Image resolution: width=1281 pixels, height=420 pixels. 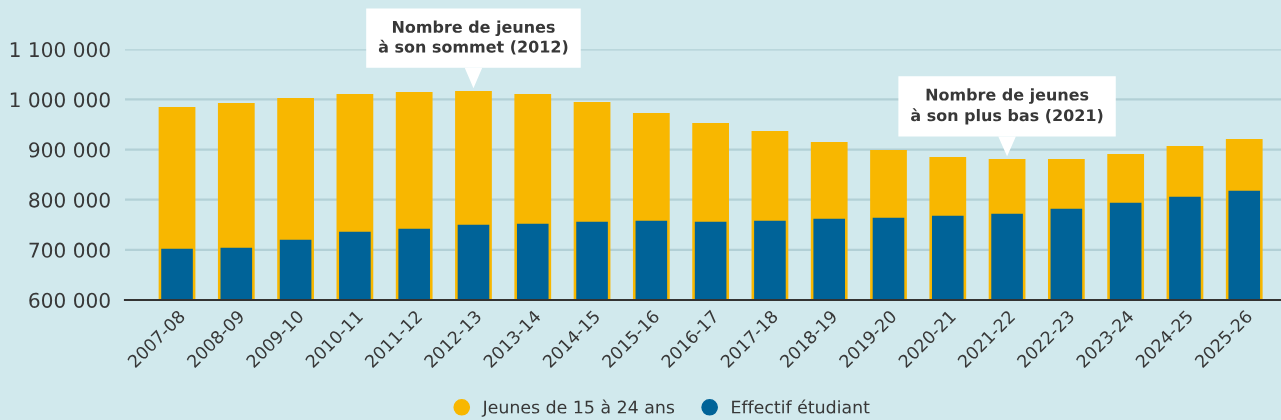 What do you see at coordinates (801, 406) in the screenshot?
I see `legend-label: Effectif étudiant` at bounding box center [801, 406].